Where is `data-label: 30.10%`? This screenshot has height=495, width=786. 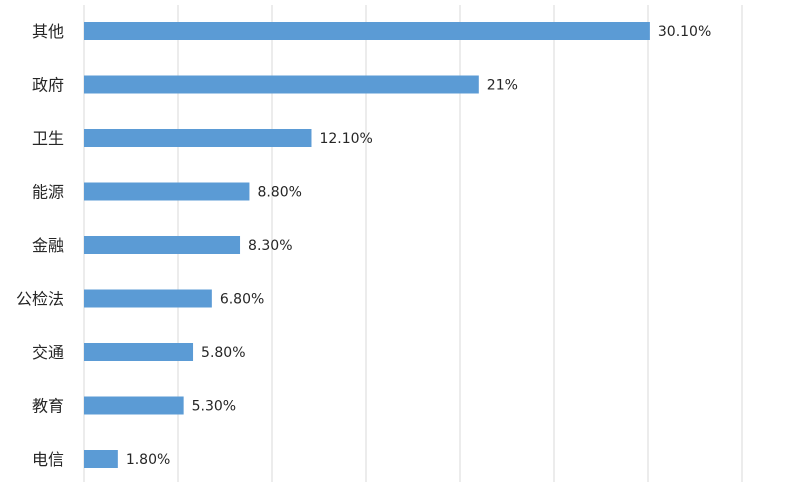
data-label: 30.10% is located at coordinates (684, 32).